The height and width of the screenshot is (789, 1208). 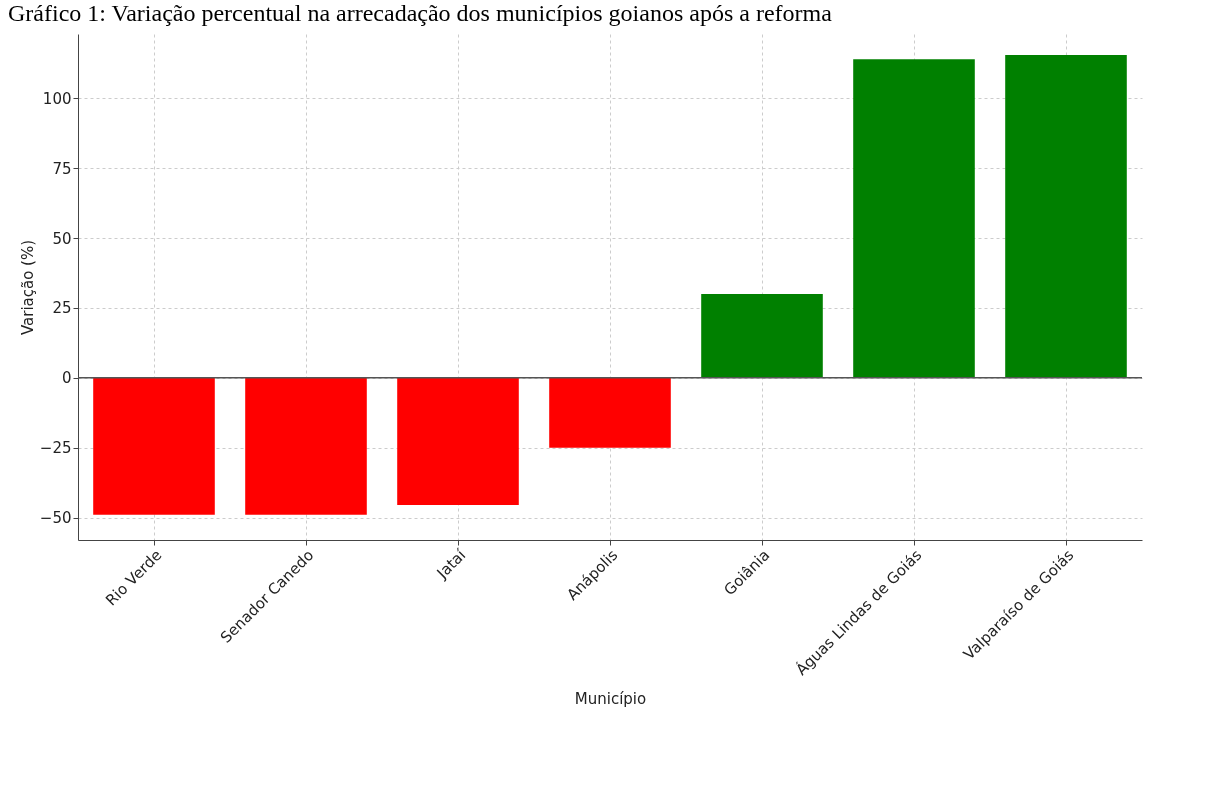 What do you see at coordinates (62, 308) in the screenshot?
I see `y-tick-label: 25` at bounding box center [62, 308].